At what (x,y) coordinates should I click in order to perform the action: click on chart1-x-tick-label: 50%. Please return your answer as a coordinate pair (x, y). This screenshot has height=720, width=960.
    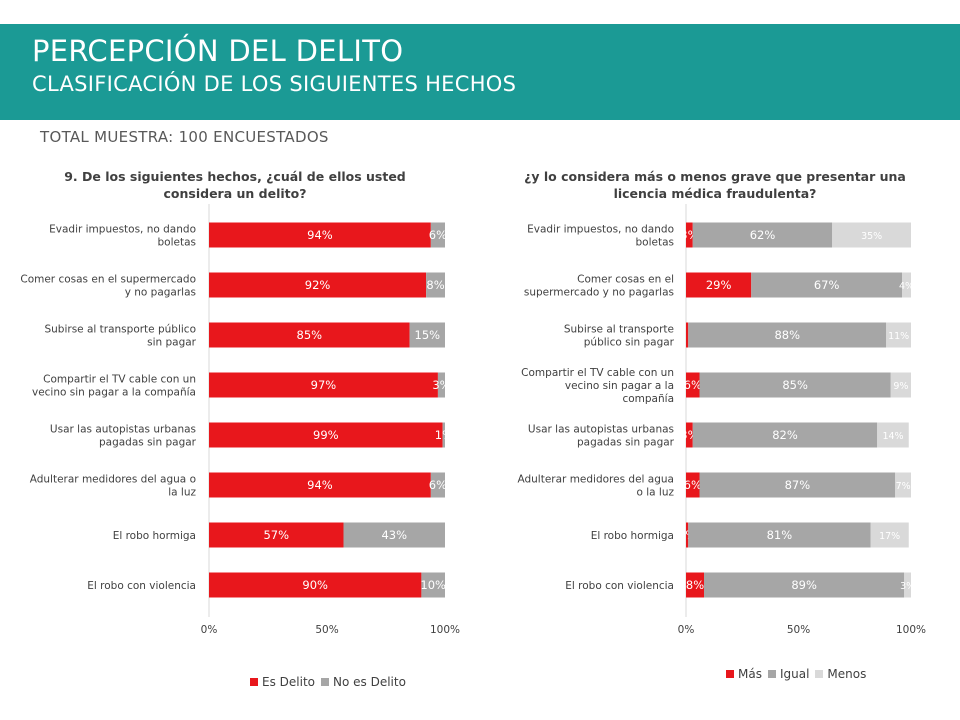
    Looking at the image, I should click on (326, 630).